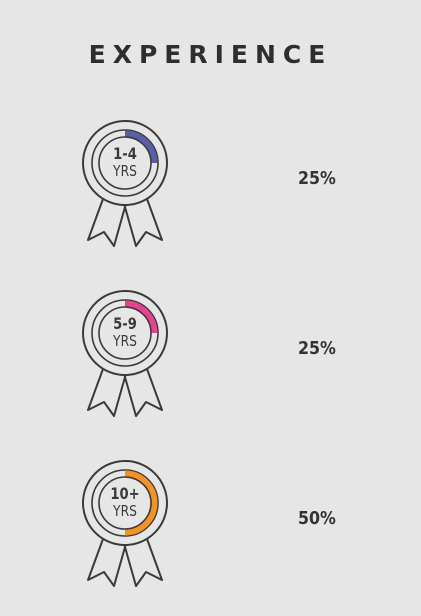  I want to click on medal-icon: 10+ YRS, so click(135, 528).